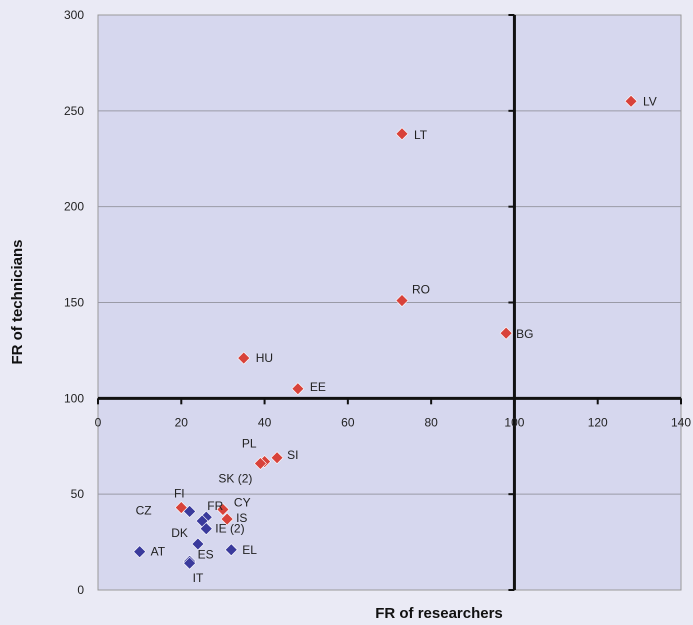 This screenshot has width=693, height=625. What do you see at coordinates (144, 510) in the screenshot?
I see `point-label: CZ` at bounding box center [144, 510].